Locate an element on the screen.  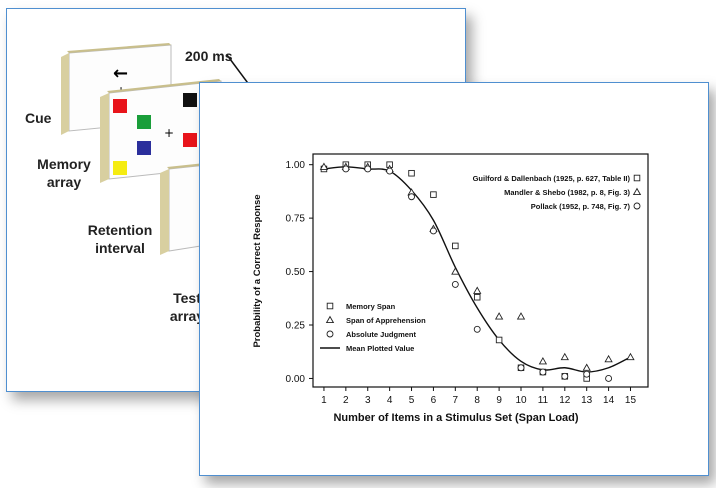
y-tick-label: 0.00 is located at coordinates (296, 379).